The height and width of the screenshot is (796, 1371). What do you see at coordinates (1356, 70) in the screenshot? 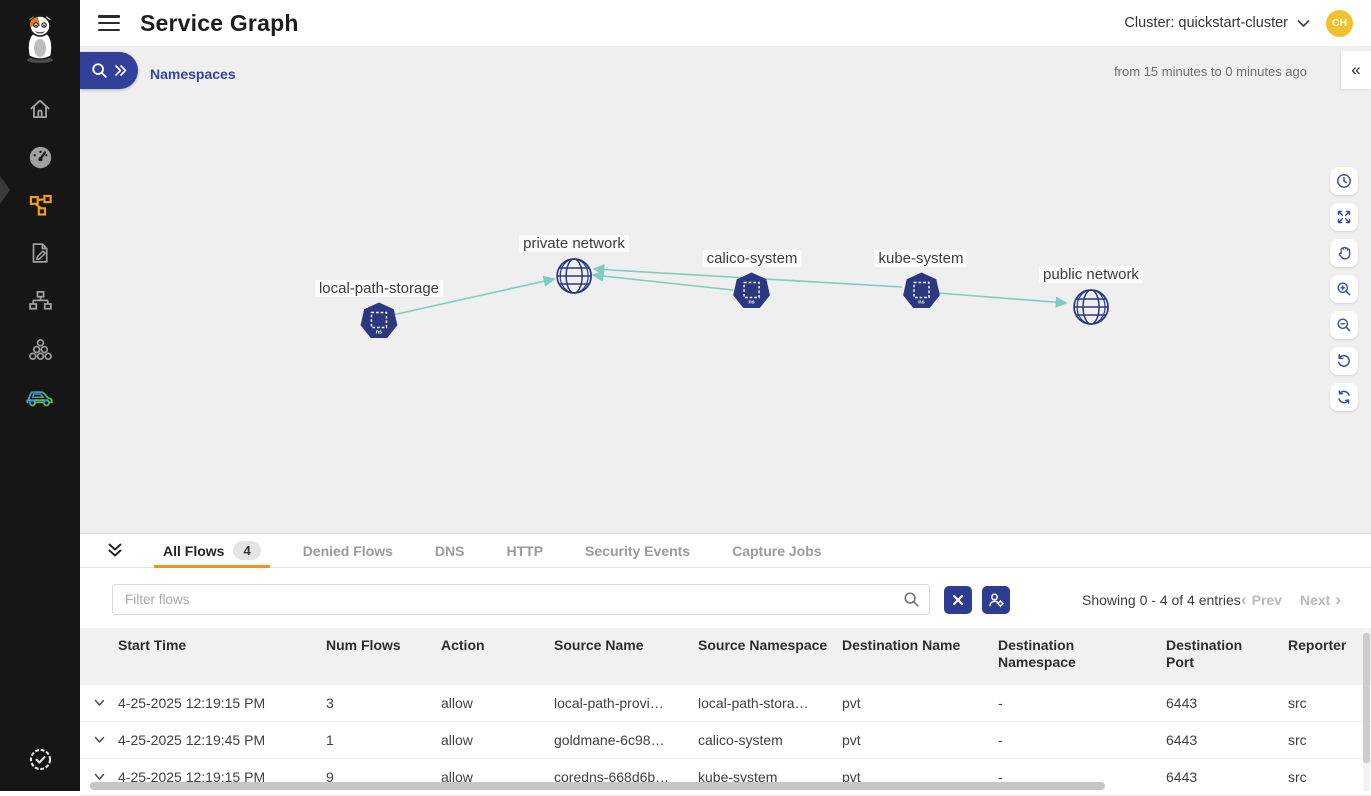
I see `expand-right-panel-button: «` at bounding box center [1356, 70].